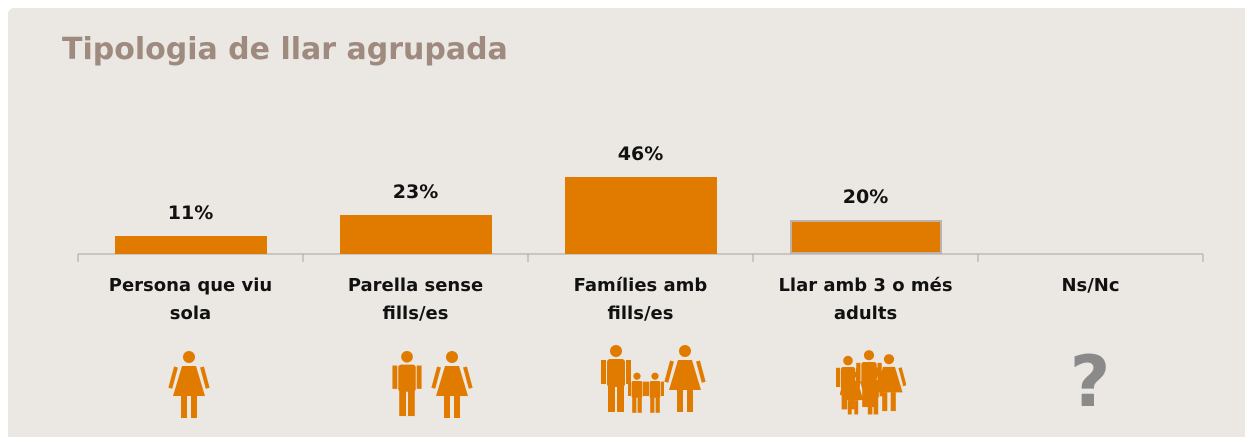  Describe the element at coordinates (1090, 382) in the screenshot. I see `question-icon: ?` at that location.